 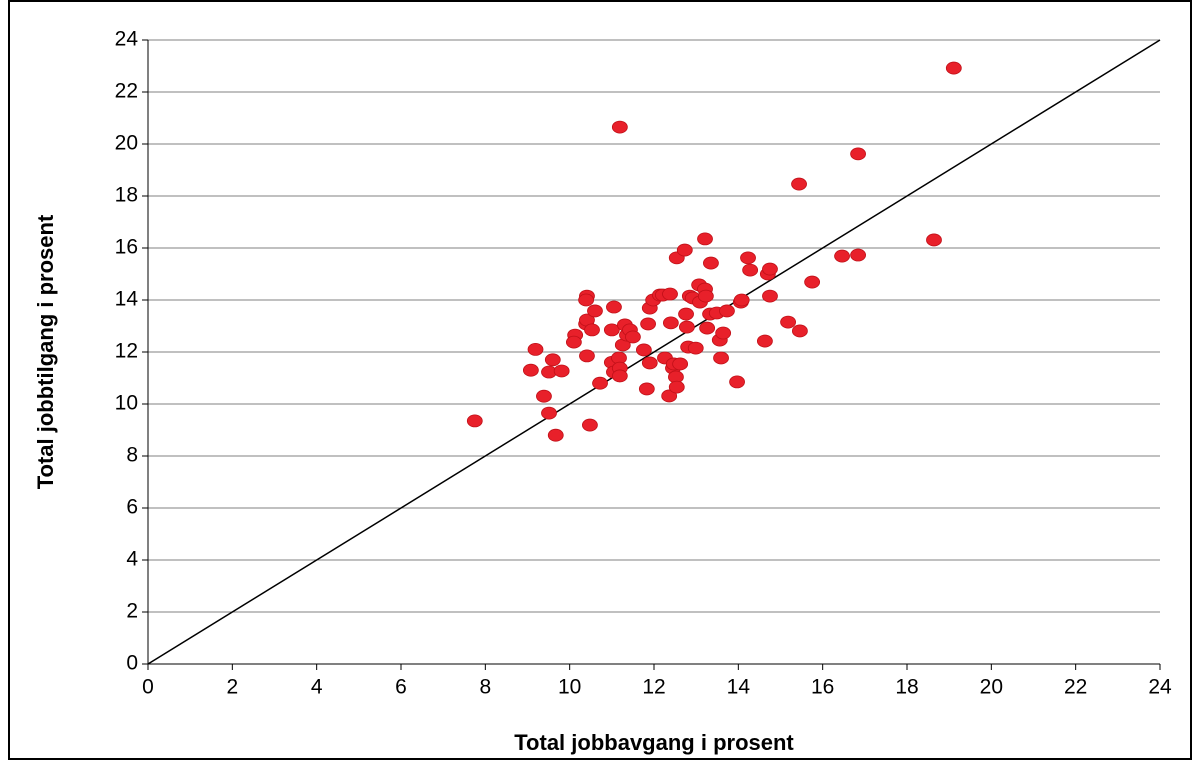 What do you see at coordinates (132, 663) in the screenshot?
I see `y-tick-label: 0` at bounding box center [132, 663].